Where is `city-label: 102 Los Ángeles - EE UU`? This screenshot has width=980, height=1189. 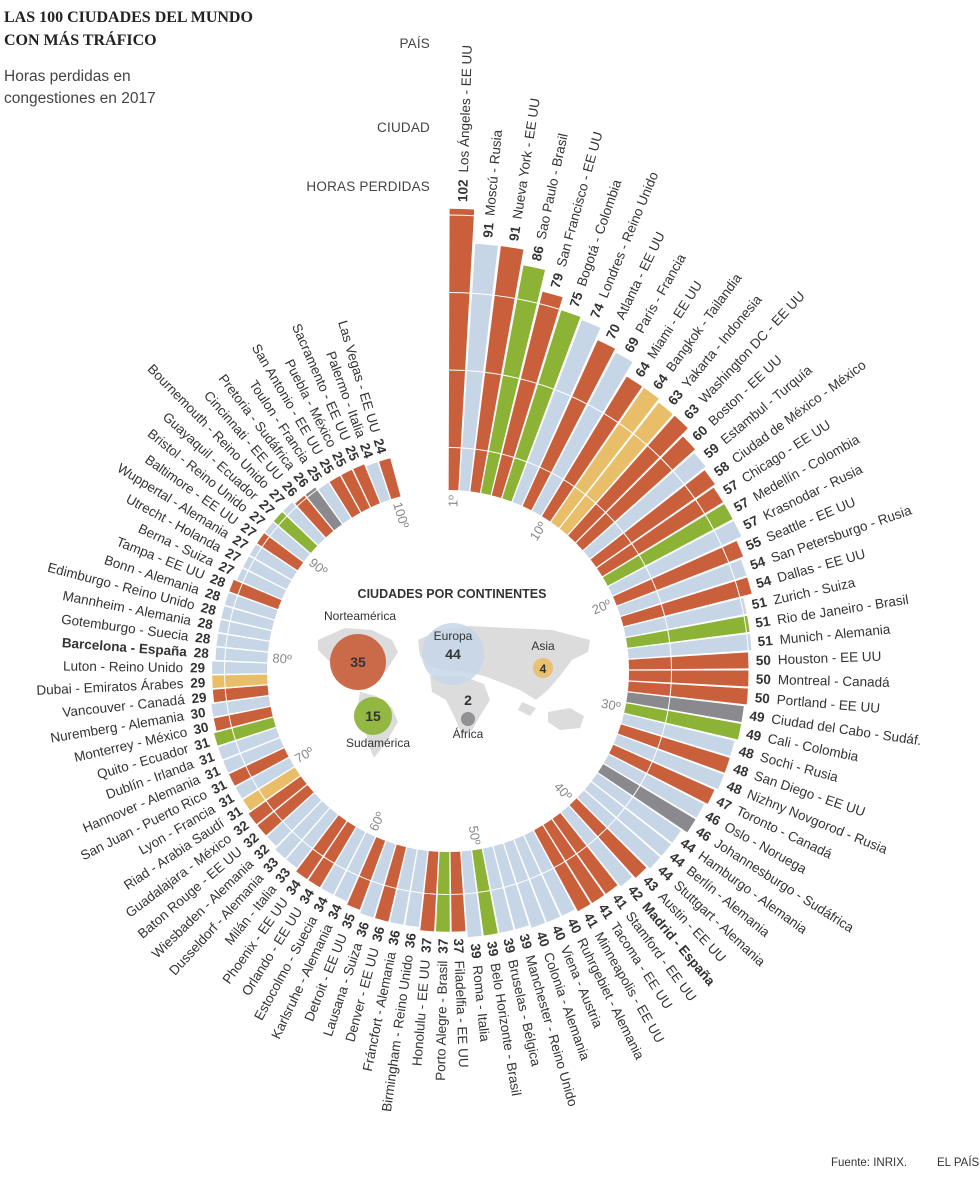
city-label: 102 Los Ángeles - EE UU is located at coordinates (465, 123).